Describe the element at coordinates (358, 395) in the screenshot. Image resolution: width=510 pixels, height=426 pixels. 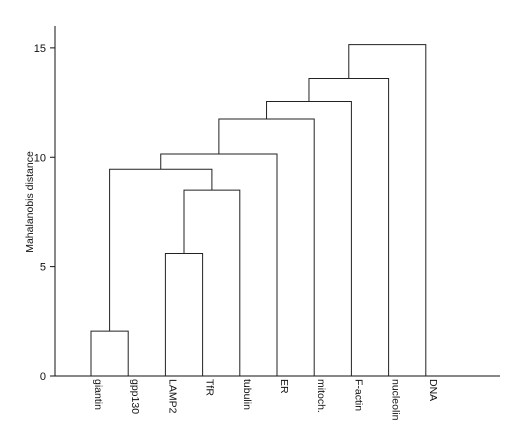
I see `leaf-label: F-actin` at that location.